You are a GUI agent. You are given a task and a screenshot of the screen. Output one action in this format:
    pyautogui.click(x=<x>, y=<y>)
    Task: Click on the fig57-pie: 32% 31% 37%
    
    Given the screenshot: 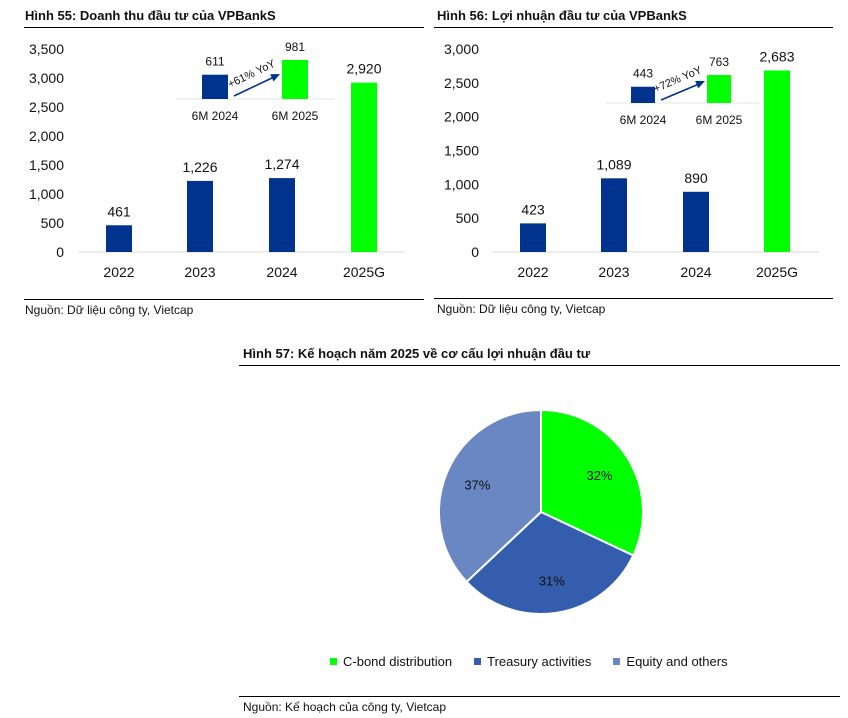 What is the action you would take?
    pyautogui.click(x=541, y=511)
    